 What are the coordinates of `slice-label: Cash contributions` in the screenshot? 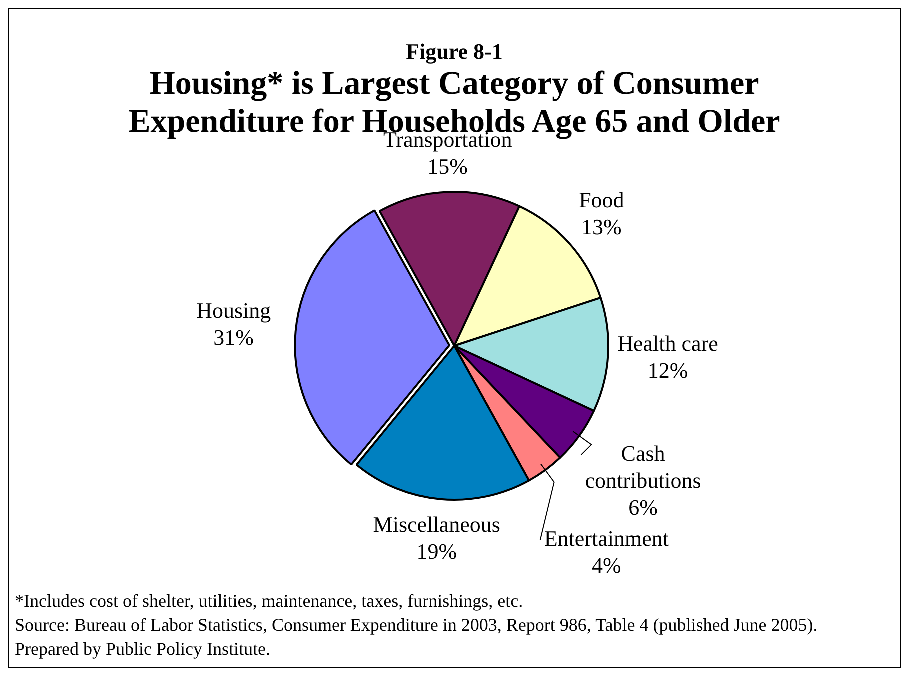 It's located at (643, 466).